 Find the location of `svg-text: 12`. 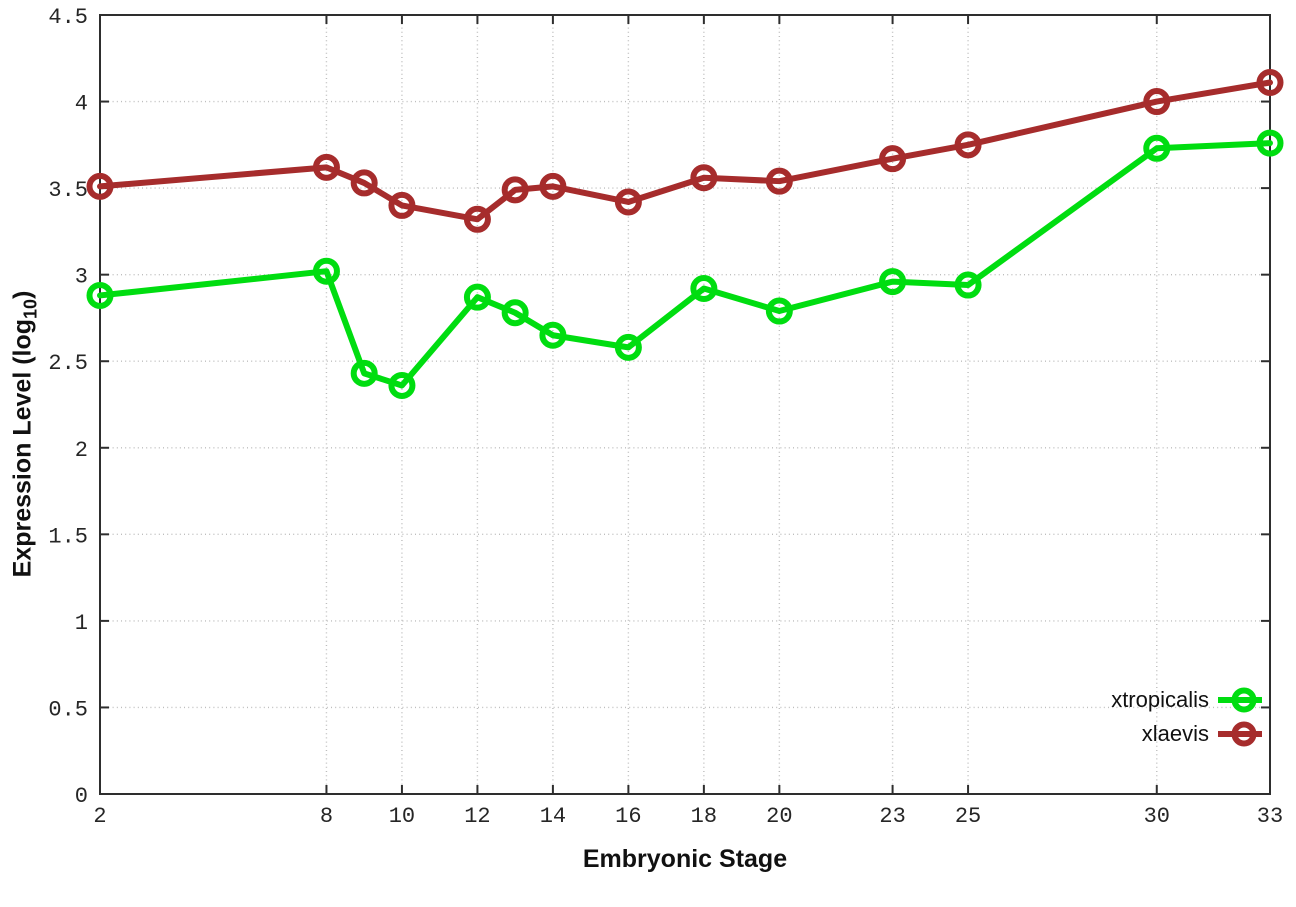

svg-text: 12 is located at coordinates (477, 816).